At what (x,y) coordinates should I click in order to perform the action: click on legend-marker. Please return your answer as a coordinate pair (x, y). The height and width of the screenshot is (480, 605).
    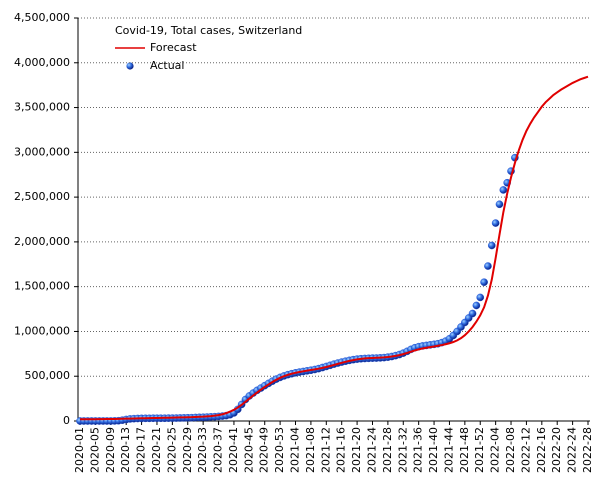
    Looking at the image, I should click on (130, 66).